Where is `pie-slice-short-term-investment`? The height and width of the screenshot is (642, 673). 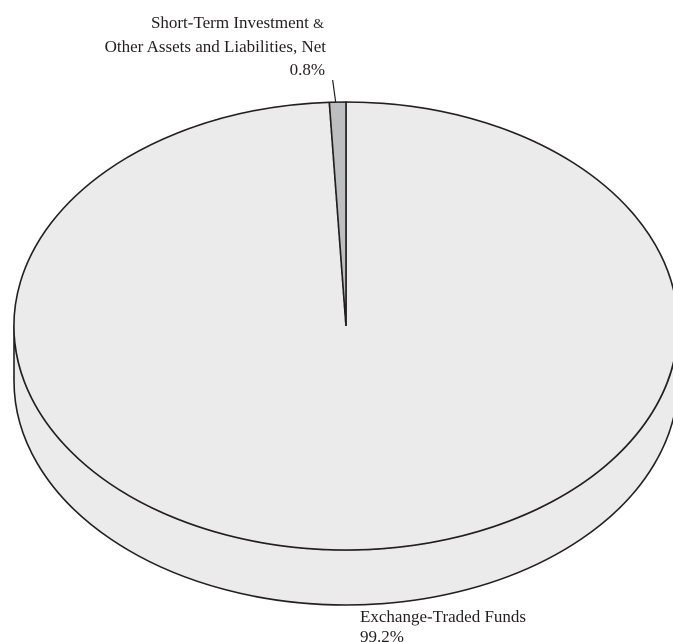 pie-slice-short-term-investment is located at coordinates (337, 214).